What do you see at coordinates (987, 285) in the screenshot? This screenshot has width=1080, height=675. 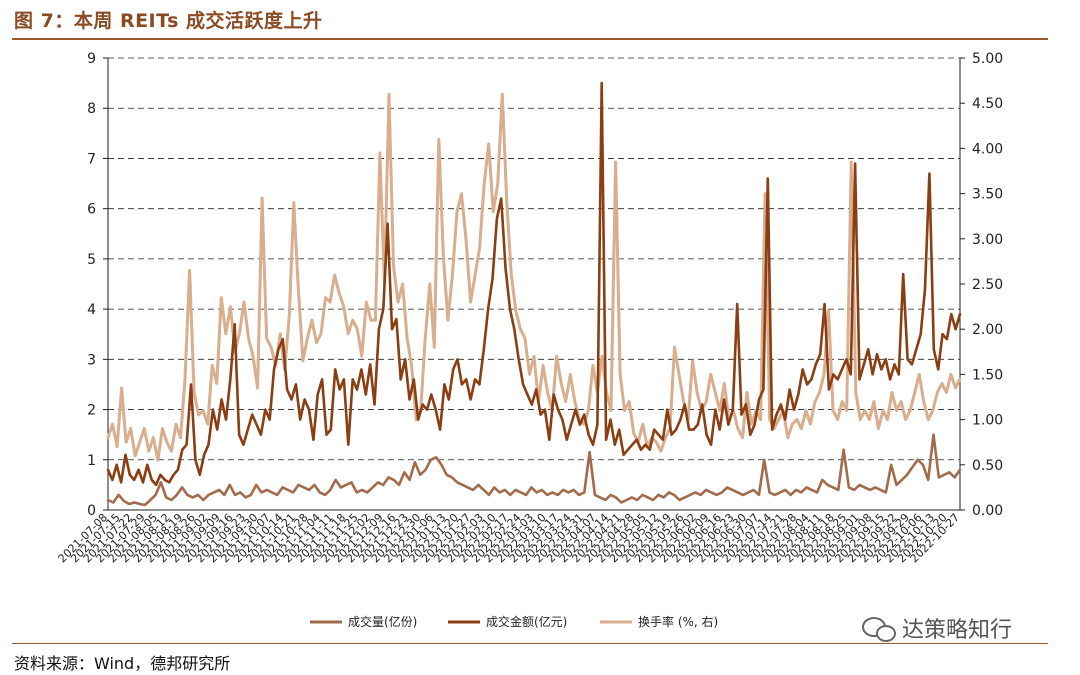 I see `y2-tick-label: 2.50` at bounding box center [987, 285].